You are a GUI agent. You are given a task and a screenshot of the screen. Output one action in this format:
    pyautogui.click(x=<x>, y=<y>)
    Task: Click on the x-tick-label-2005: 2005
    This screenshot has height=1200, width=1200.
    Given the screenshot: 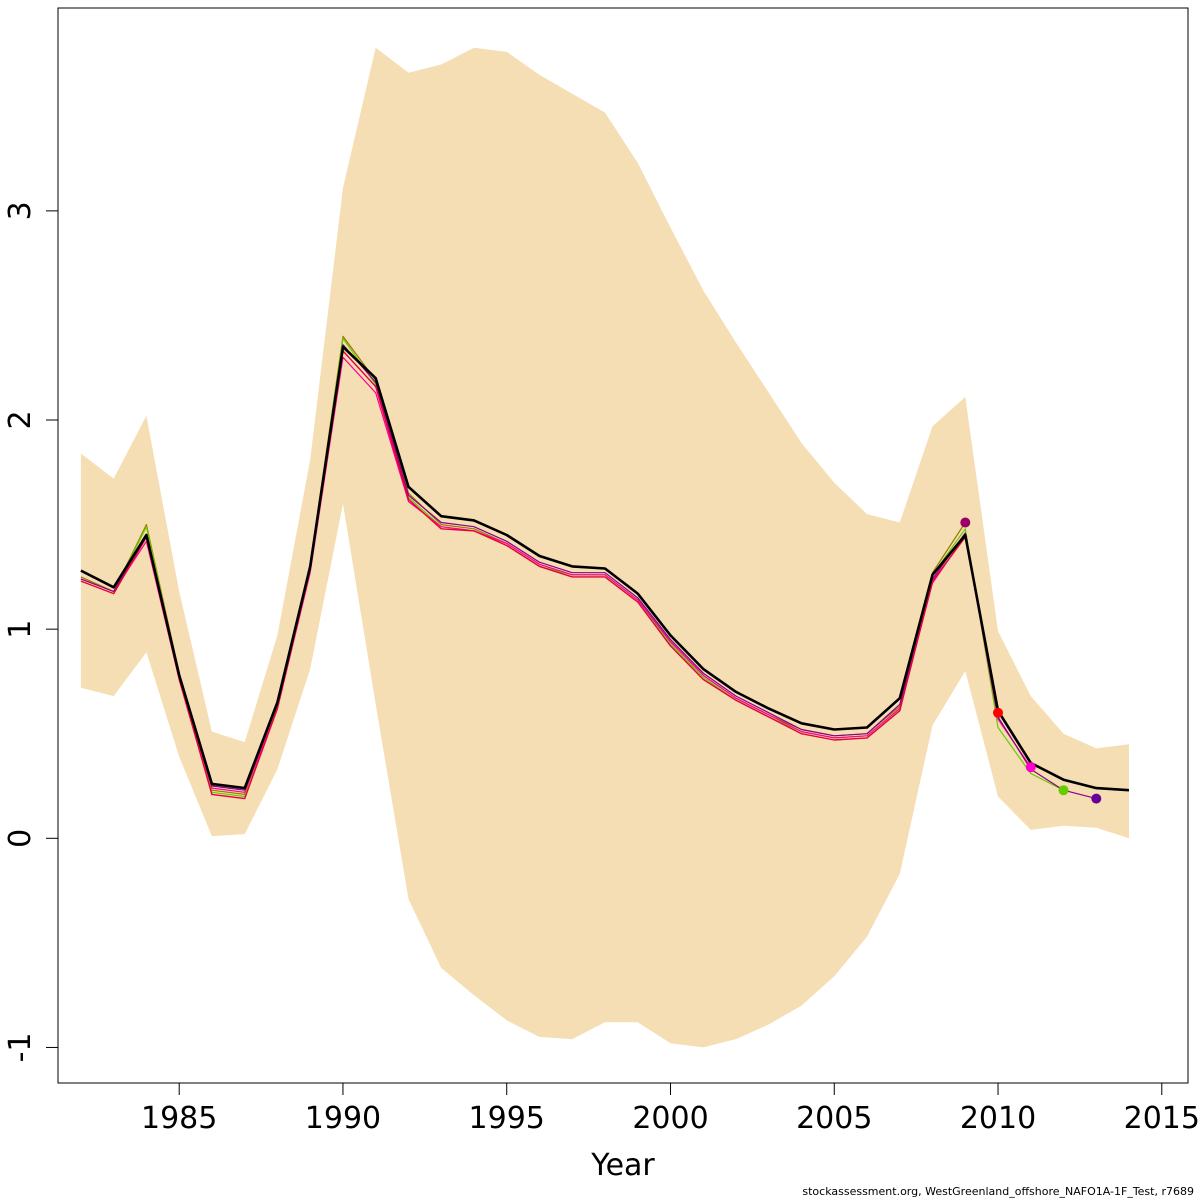 What is the action you would take?
    pyautogui.click(x=834, y=1118)
    